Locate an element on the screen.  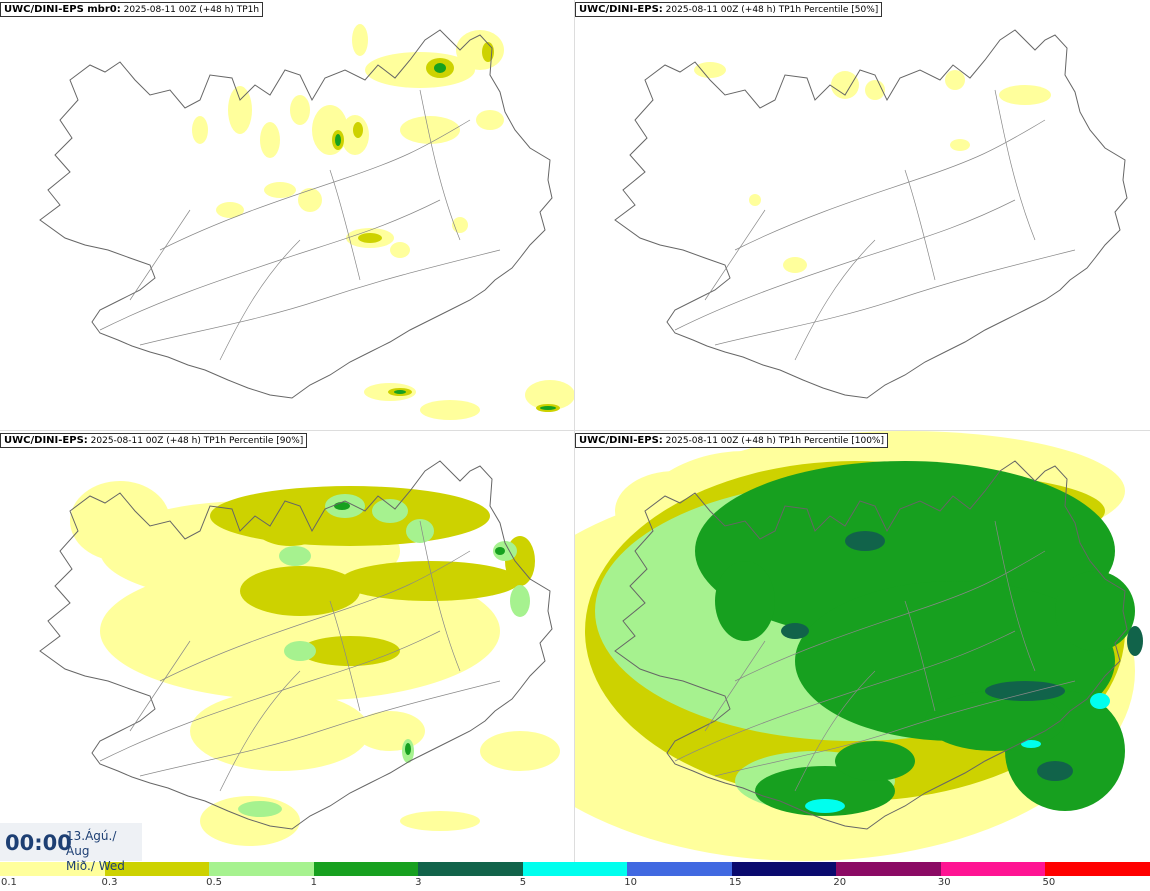
valid-date: 13.Ágú./ Aug Mið./ Wed is located at coordinates (104, 851).